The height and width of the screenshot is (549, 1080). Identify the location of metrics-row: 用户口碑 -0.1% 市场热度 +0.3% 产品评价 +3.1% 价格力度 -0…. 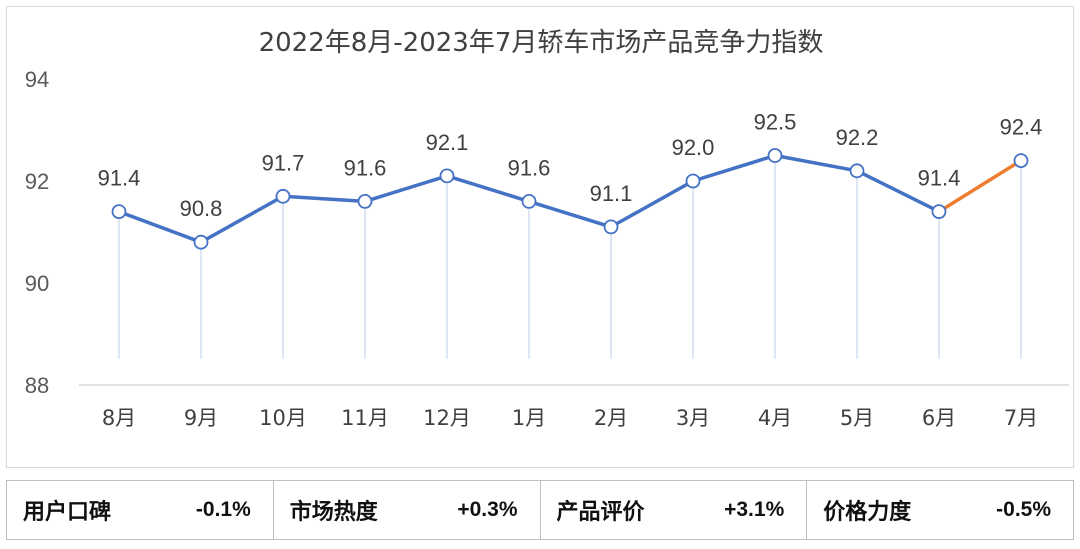
(540, 510).